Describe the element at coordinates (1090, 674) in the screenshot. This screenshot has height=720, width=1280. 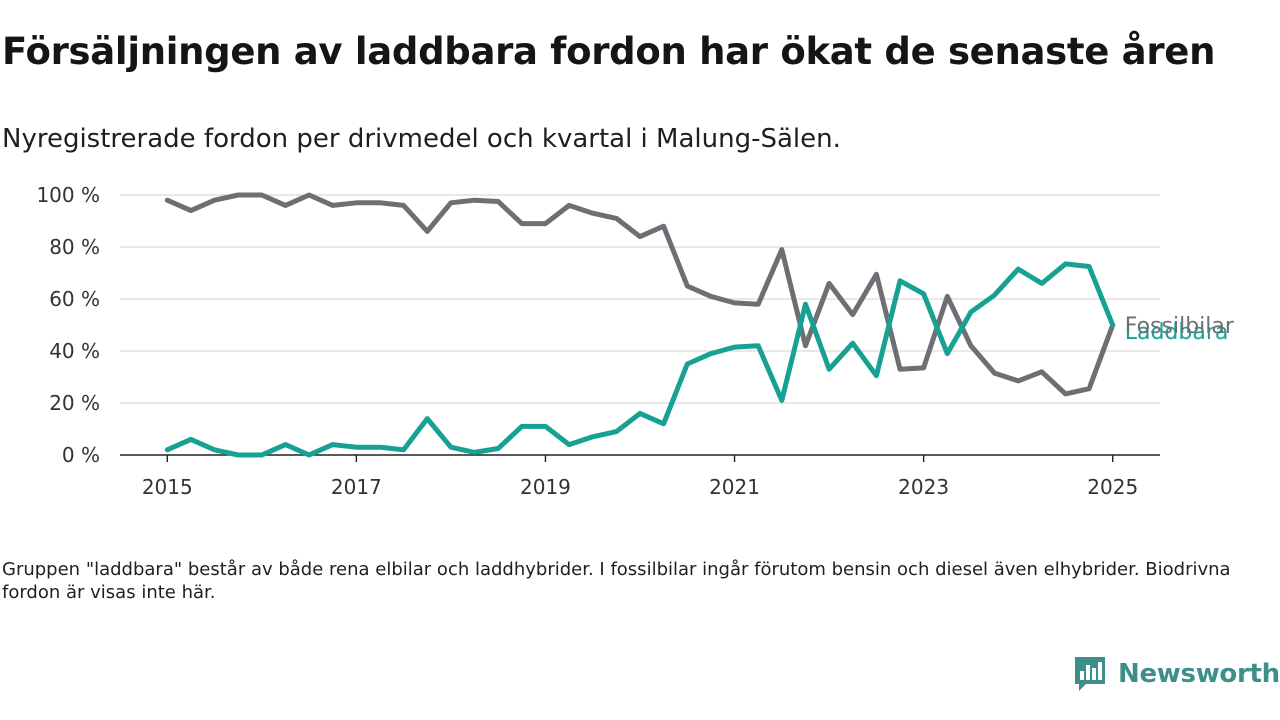
I see `newsworthy-logo-icon` at that location.